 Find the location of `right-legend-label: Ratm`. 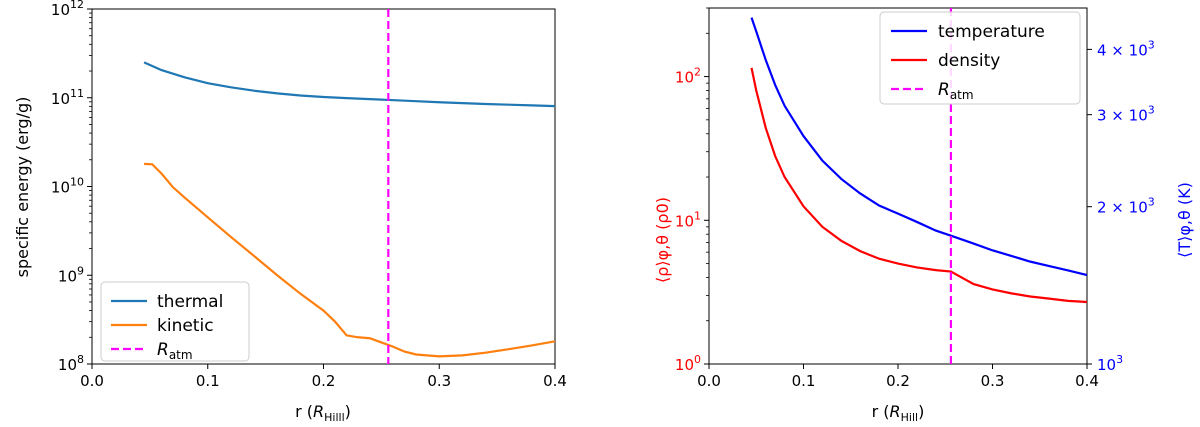

right-legend-label: Ratm is located at coordinates (956, 91).